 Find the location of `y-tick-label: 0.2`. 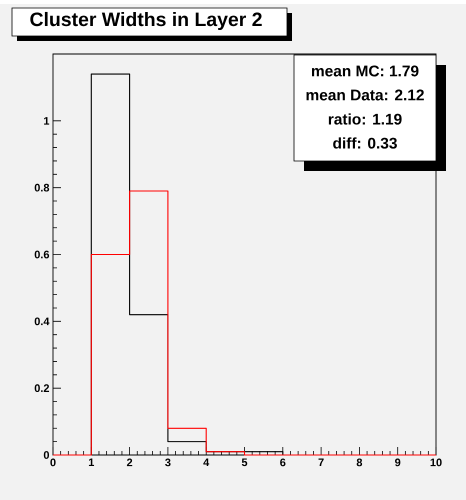

y-tick-label: 0.2 is located at coordinates (42, 388).